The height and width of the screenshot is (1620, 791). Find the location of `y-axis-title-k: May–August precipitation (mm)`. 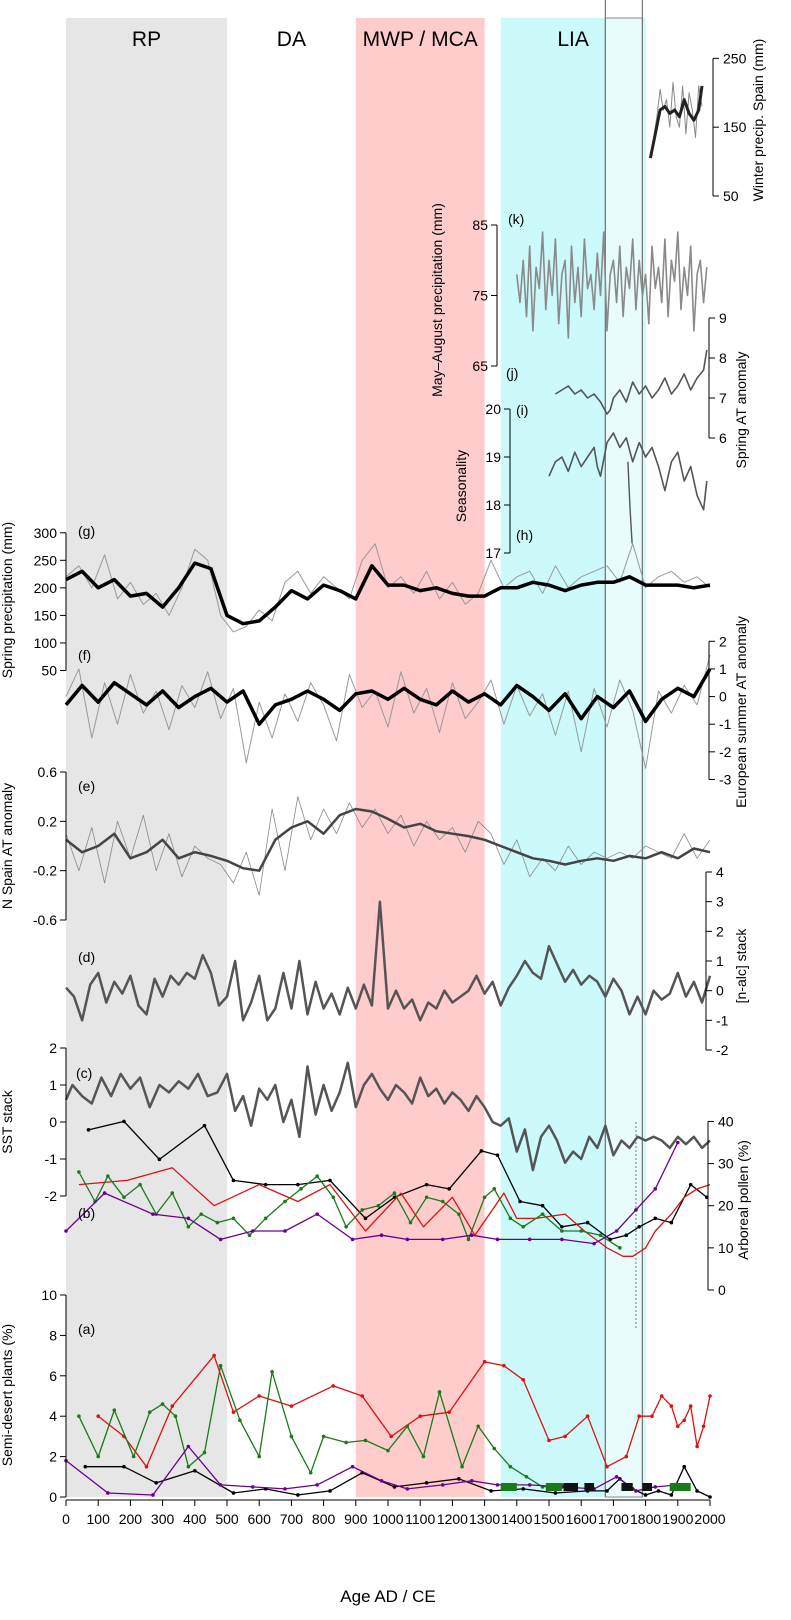

y-axis-title-k: May–August precipitation (mm) is located at coordinates (437, 300).